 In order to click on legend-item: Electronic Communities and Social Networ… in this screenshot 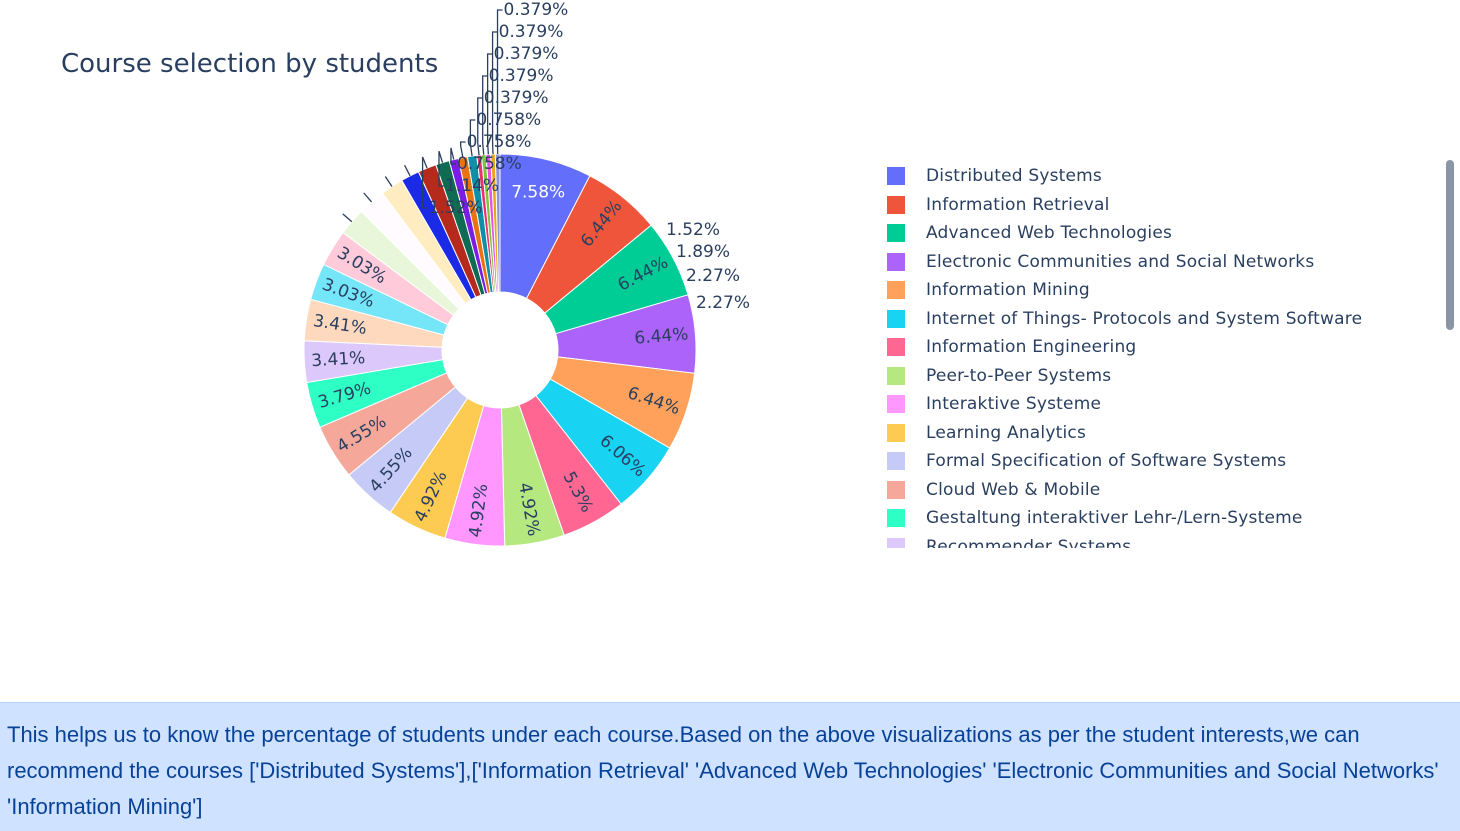, I will do `click(1097, 262)`.